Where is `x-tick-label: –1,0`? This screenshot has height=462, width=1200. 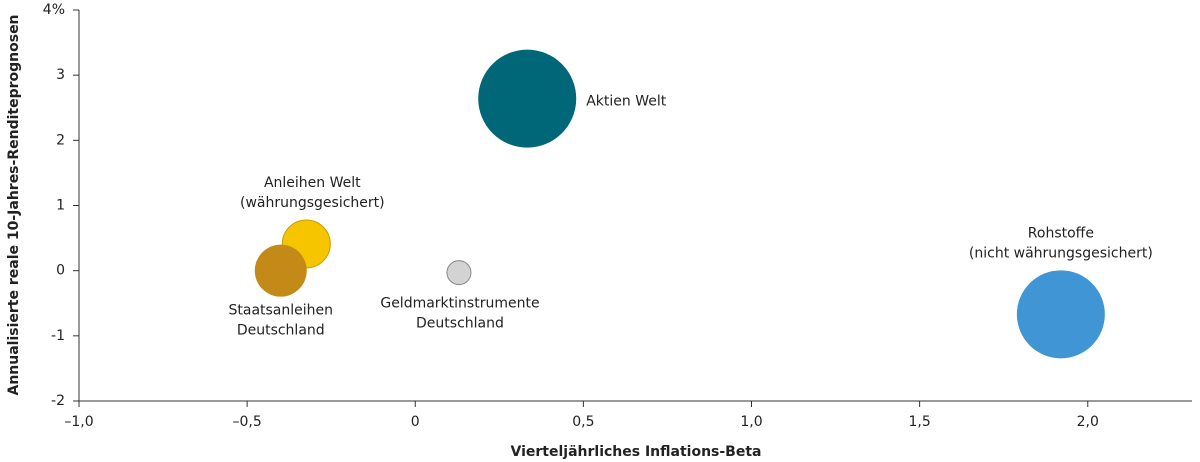 x-tick-label: –1,0 is located at coordinates (78, 422).